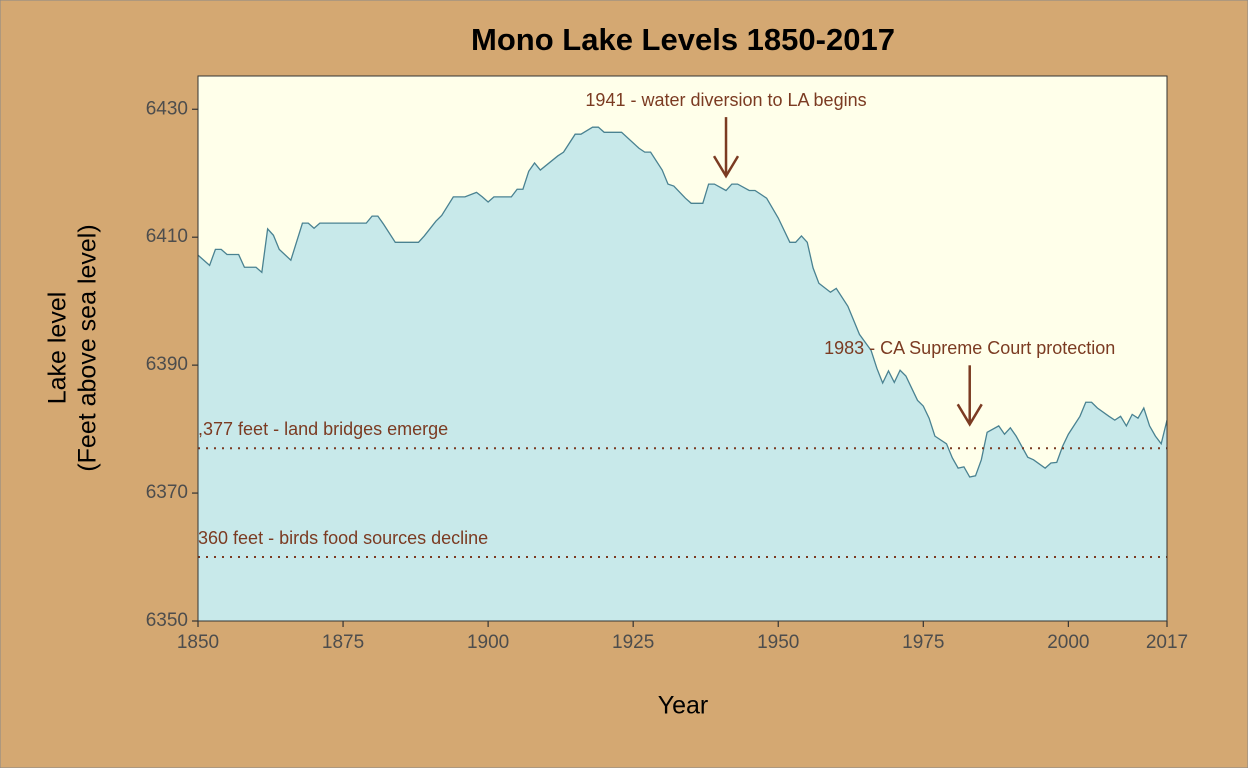 The image size is (1248, 773). I want to click on x-axis-title: Year, so click(683, 706).